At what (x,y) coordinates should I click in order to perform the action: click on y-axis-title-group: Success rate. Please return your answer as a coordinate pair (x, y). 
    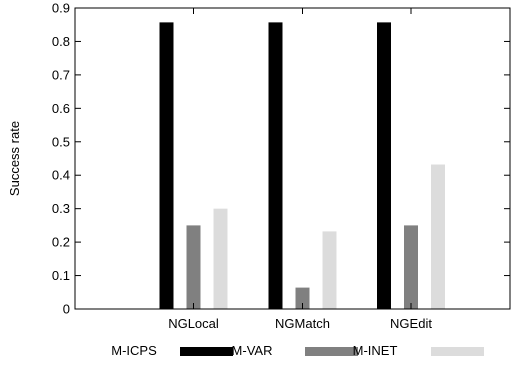
    Looking at the image, I should click on (14, 158).